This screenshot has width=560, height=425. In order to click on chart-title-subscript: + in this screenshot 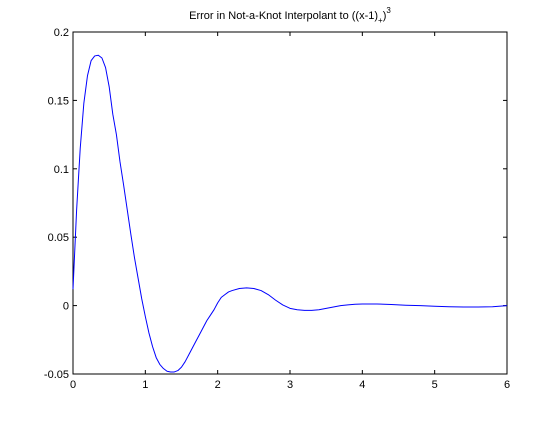, I will do `click(380, 20)`.